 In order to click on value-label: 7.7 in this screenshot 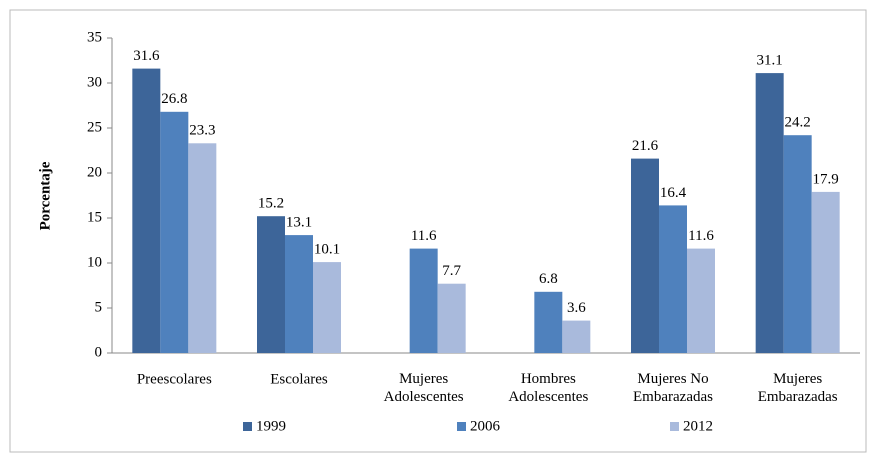, I will do `click(451, 271)`.